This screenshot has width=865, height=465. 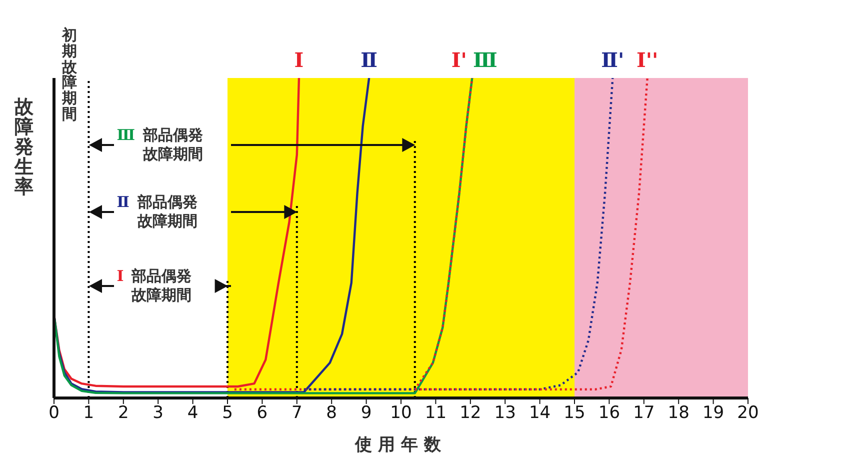 What do you see at coordinates (123, 413) in the screenshot?
I see `x-tick-label: 2` at bounding box center [123, 413].